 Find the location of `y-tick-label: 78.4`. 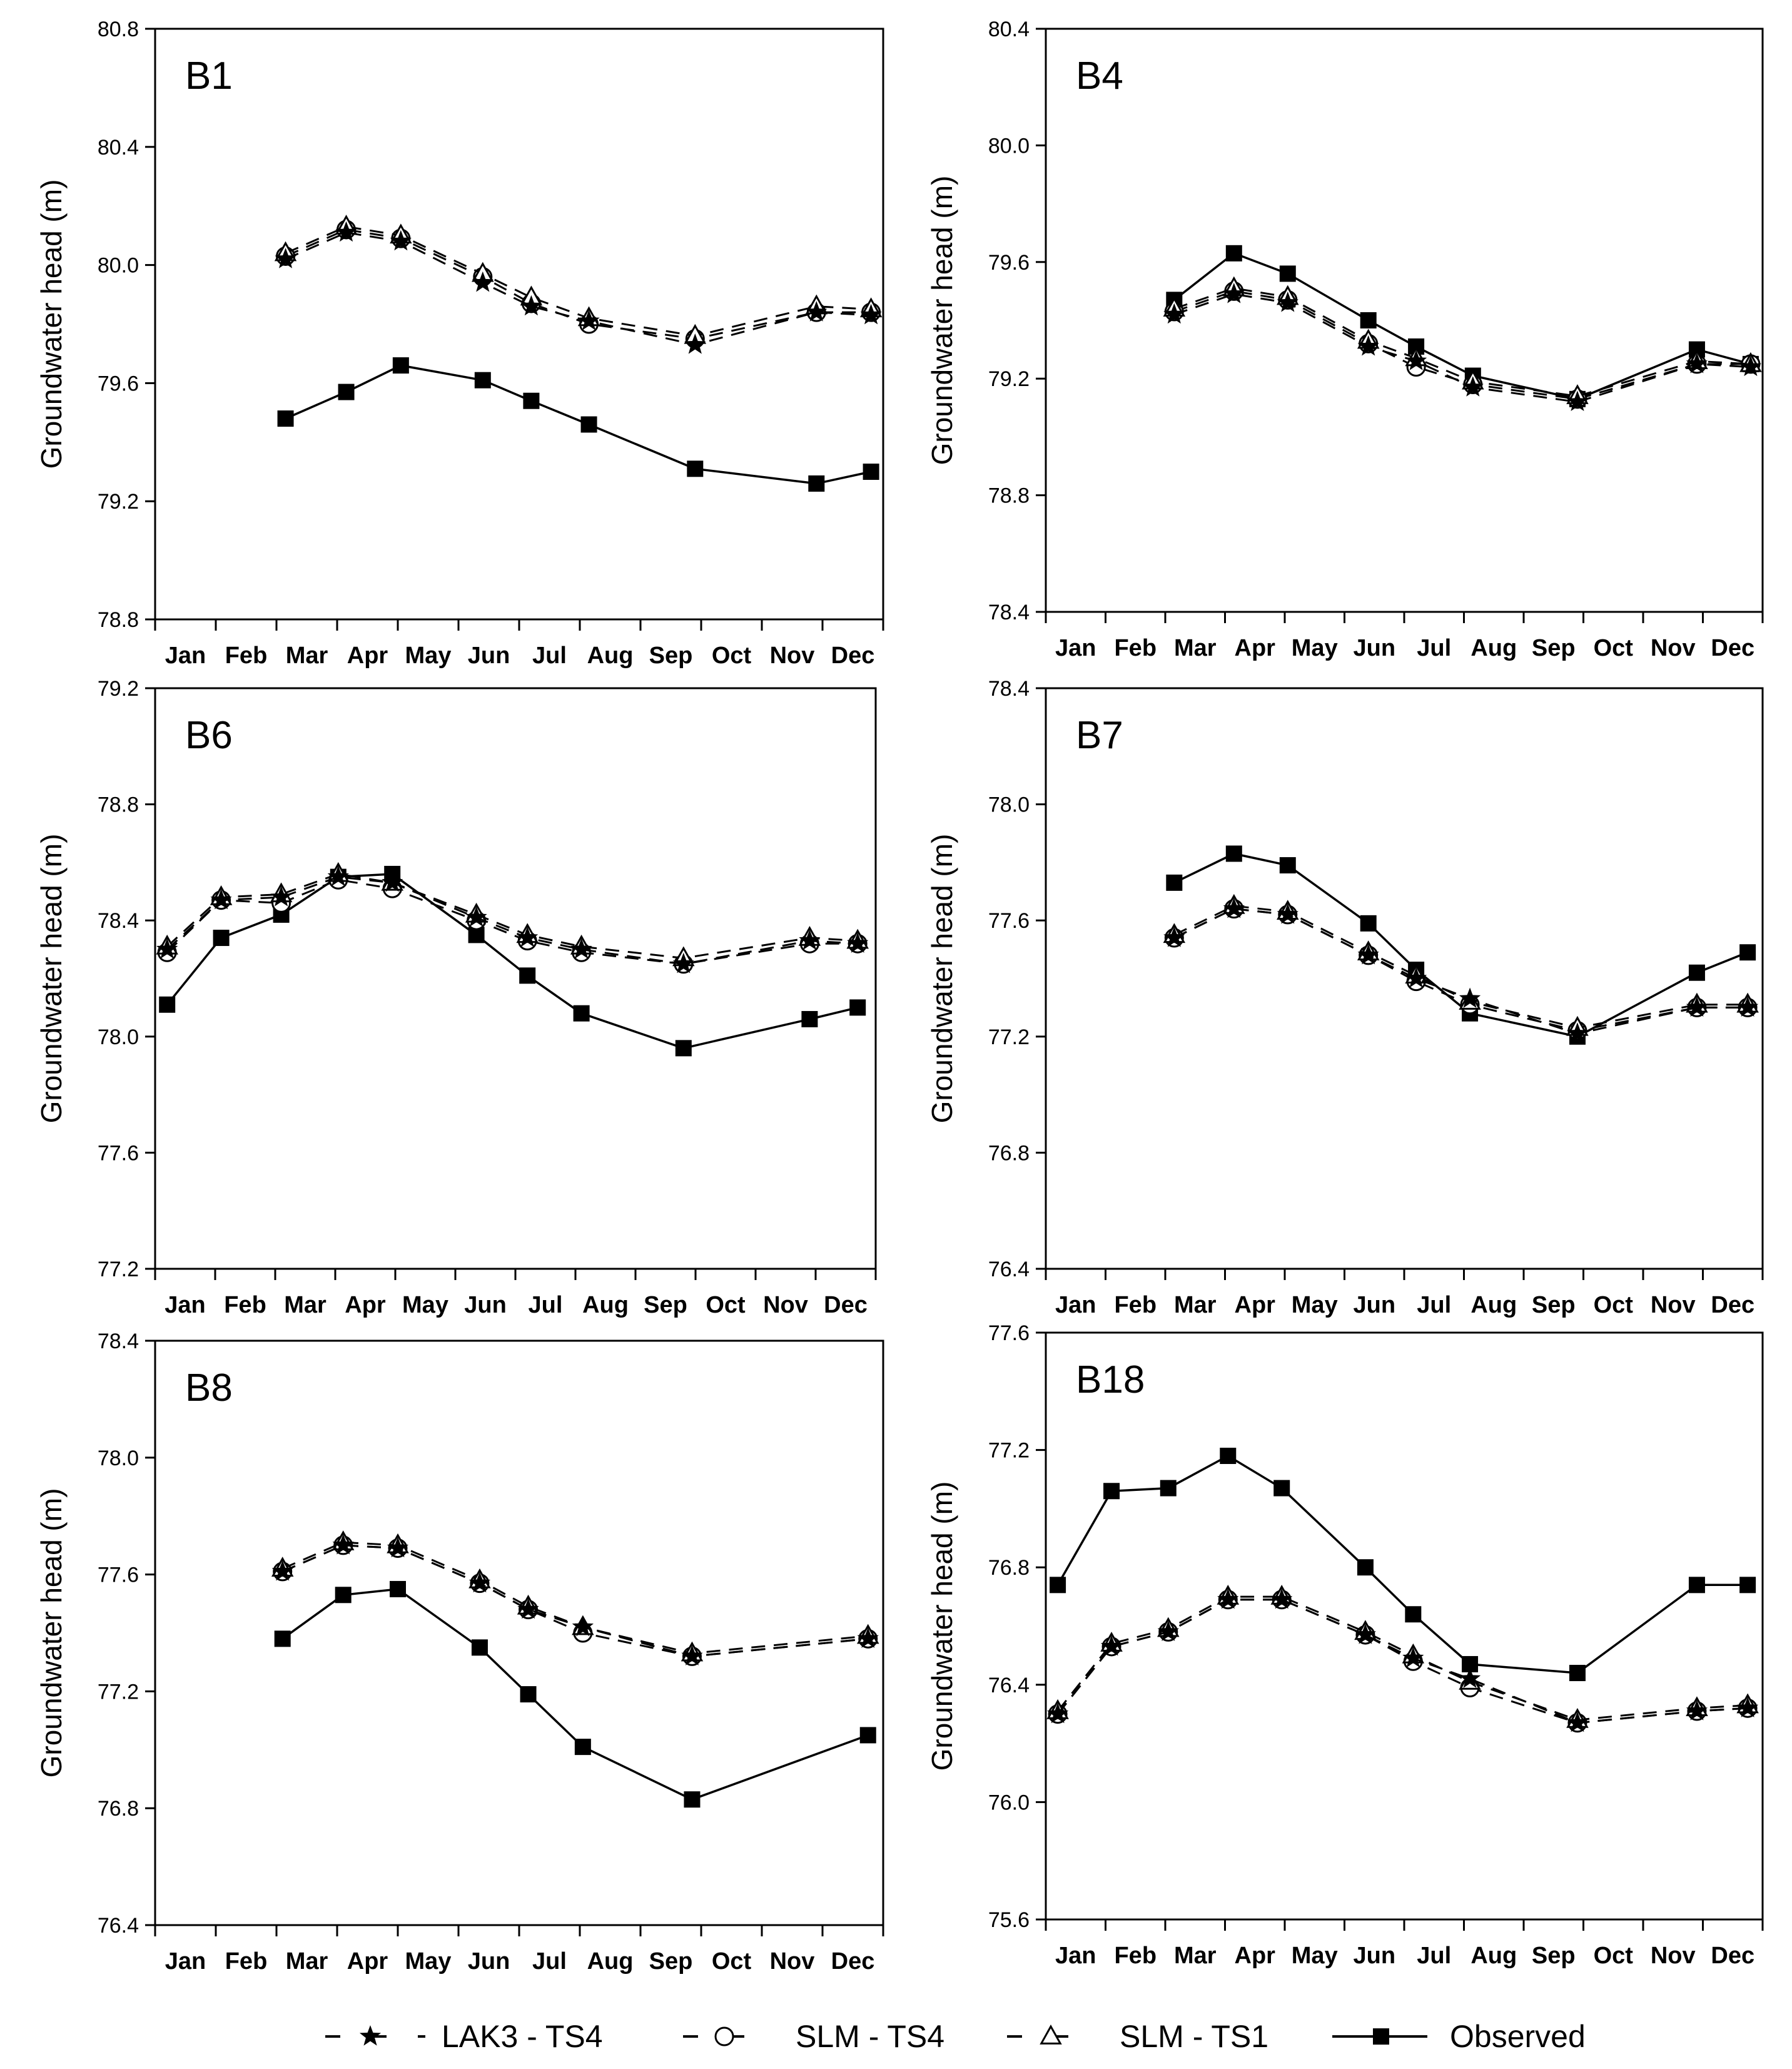

y-tick-label: 78.4 is located at coordinates (119, 1341).